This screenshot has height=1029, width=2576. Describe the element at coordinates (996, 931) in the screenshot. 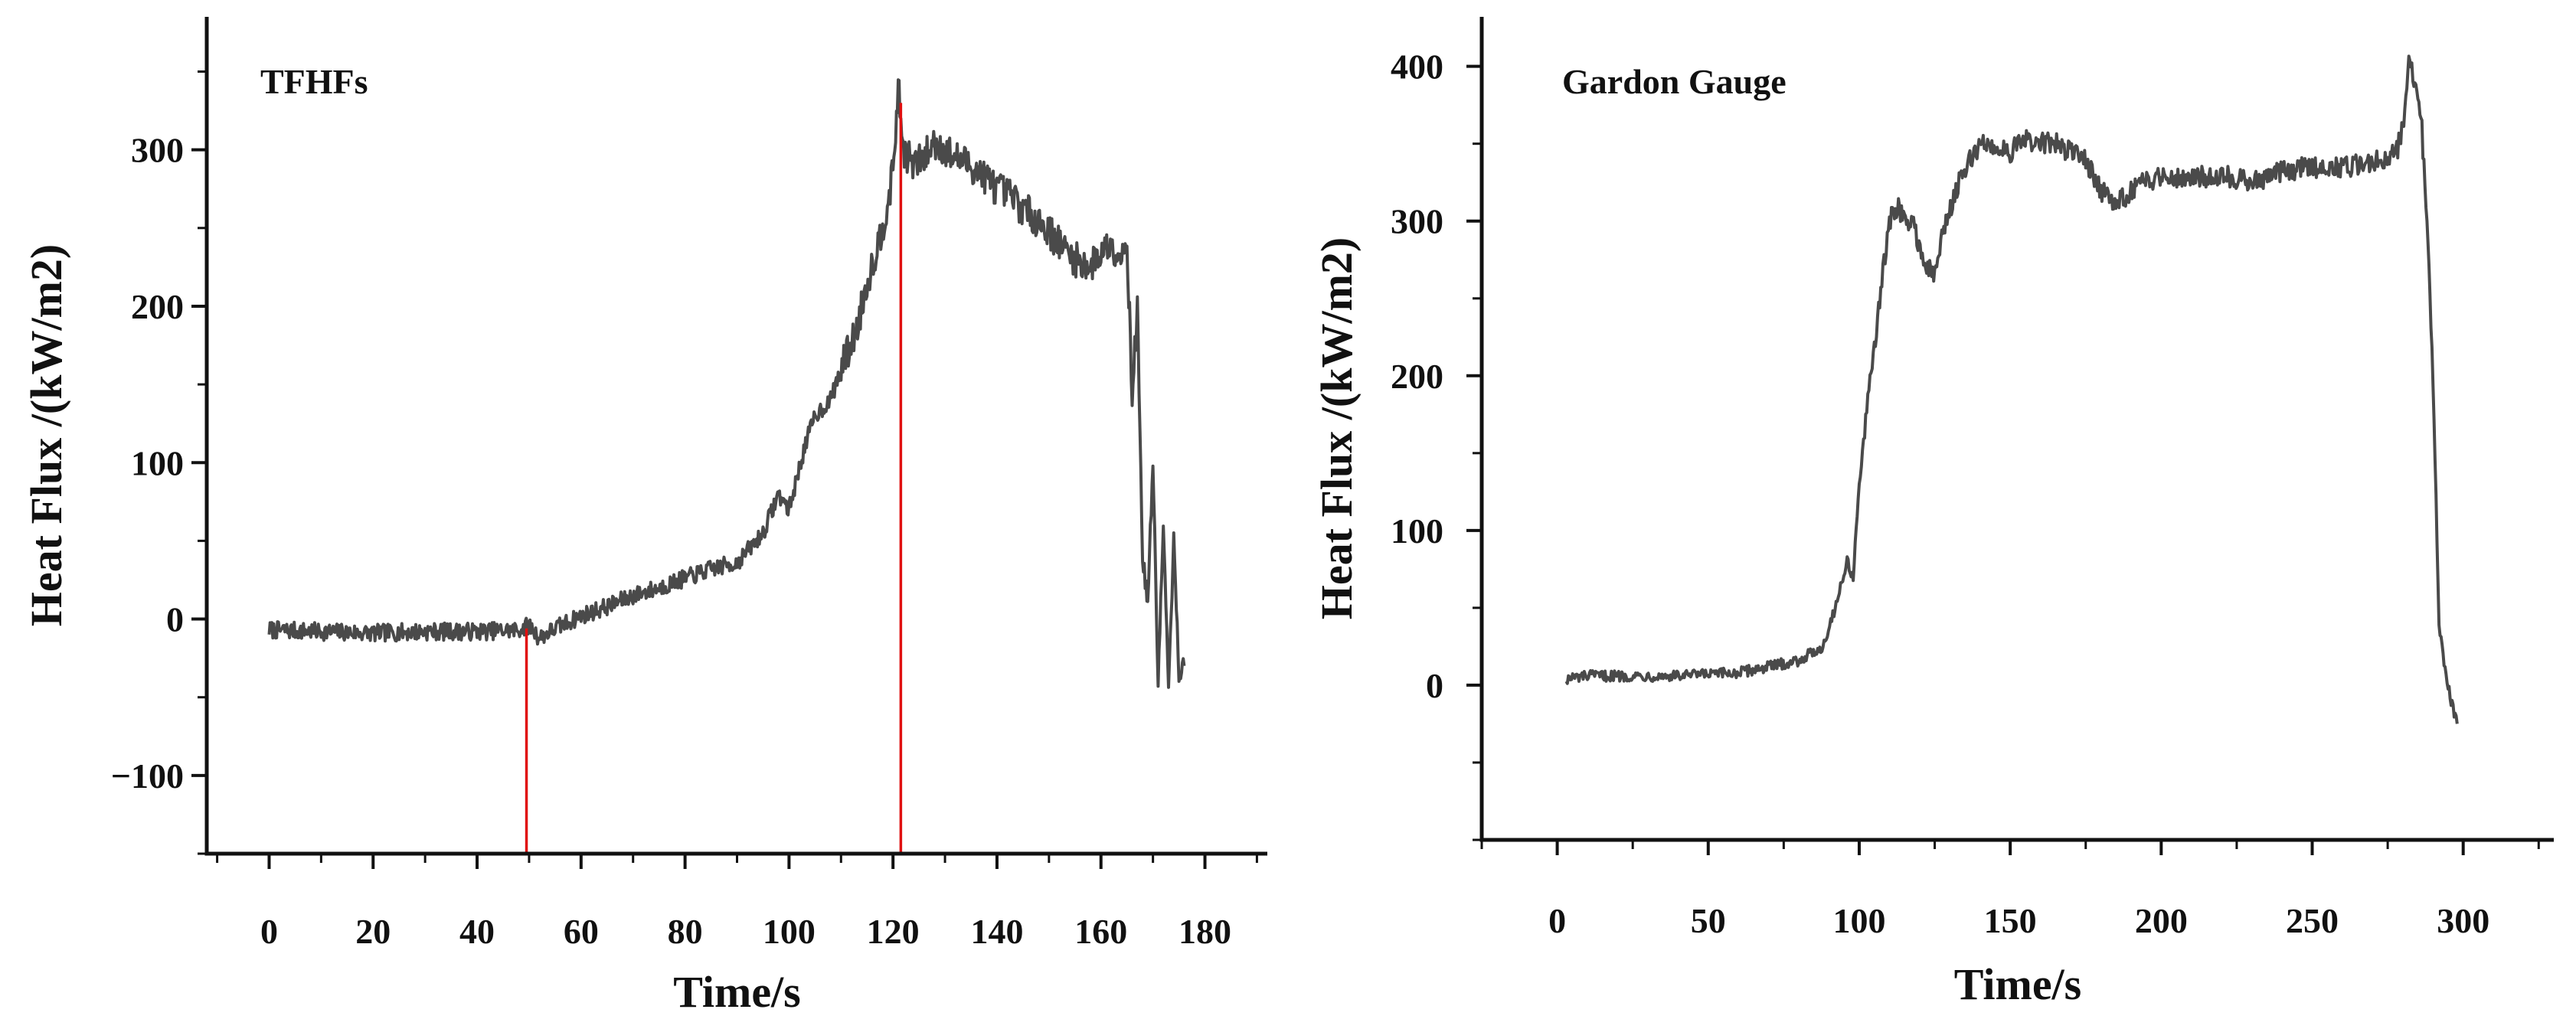

I see `chart-tfhfs-x-tick-label: 140` at that location.